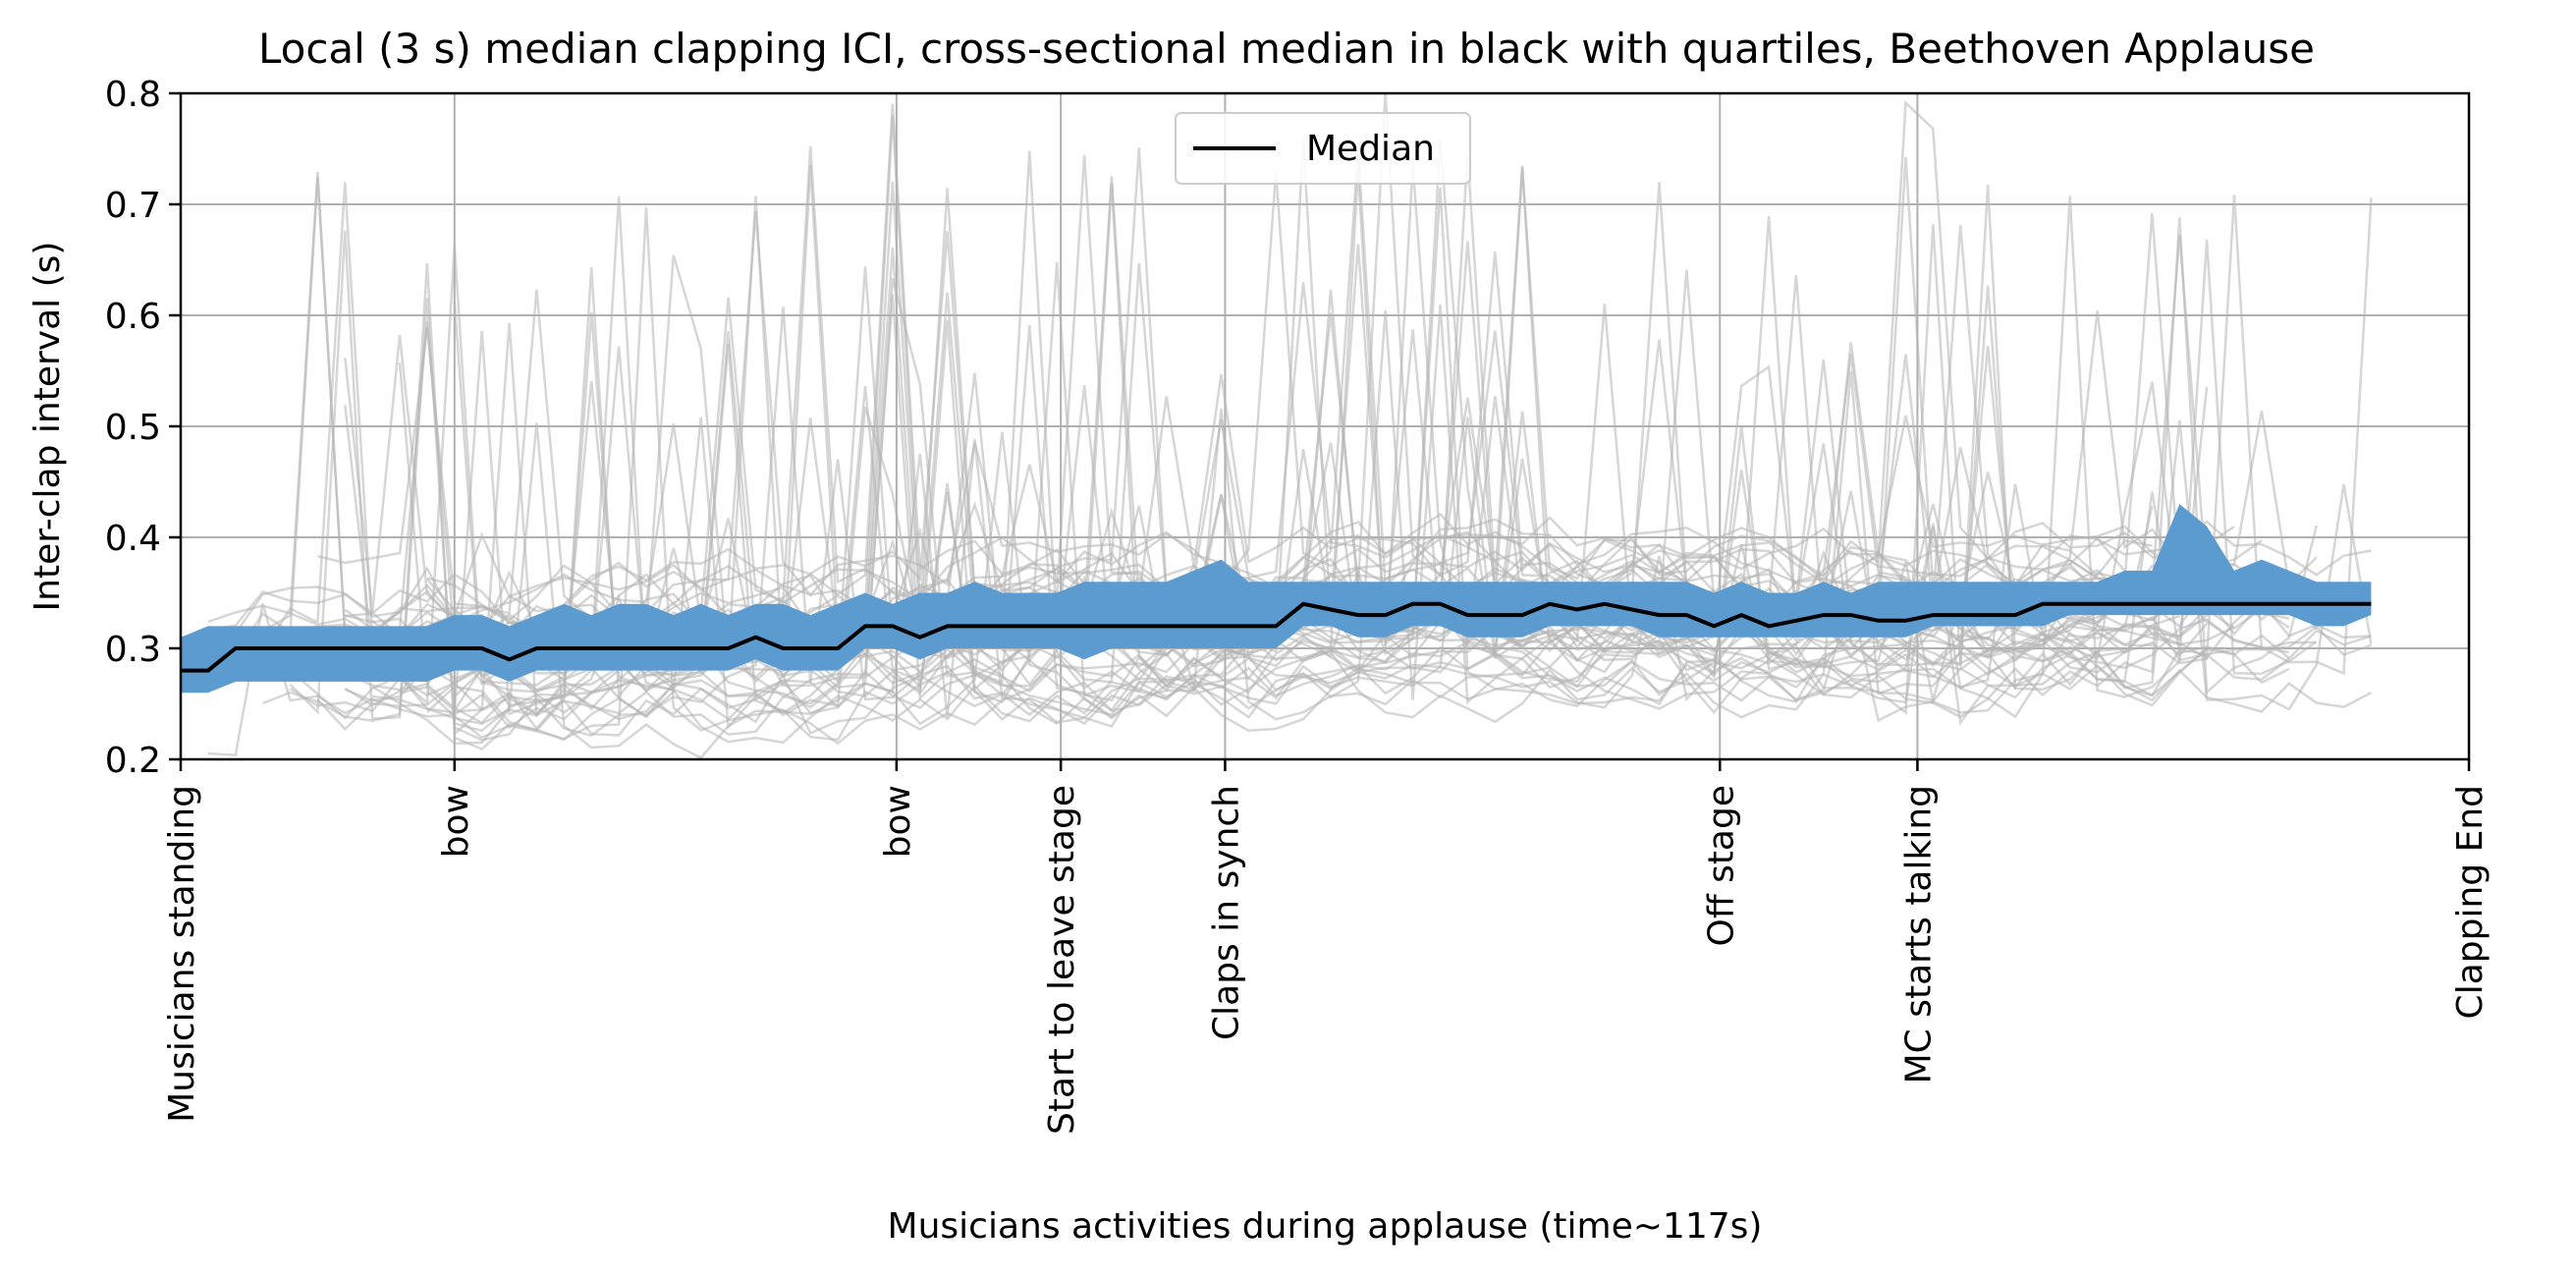 This screenshot has height=1279, width=2576. I want to click on x-tick-label: Start to leave stage, so click(1062, 960).